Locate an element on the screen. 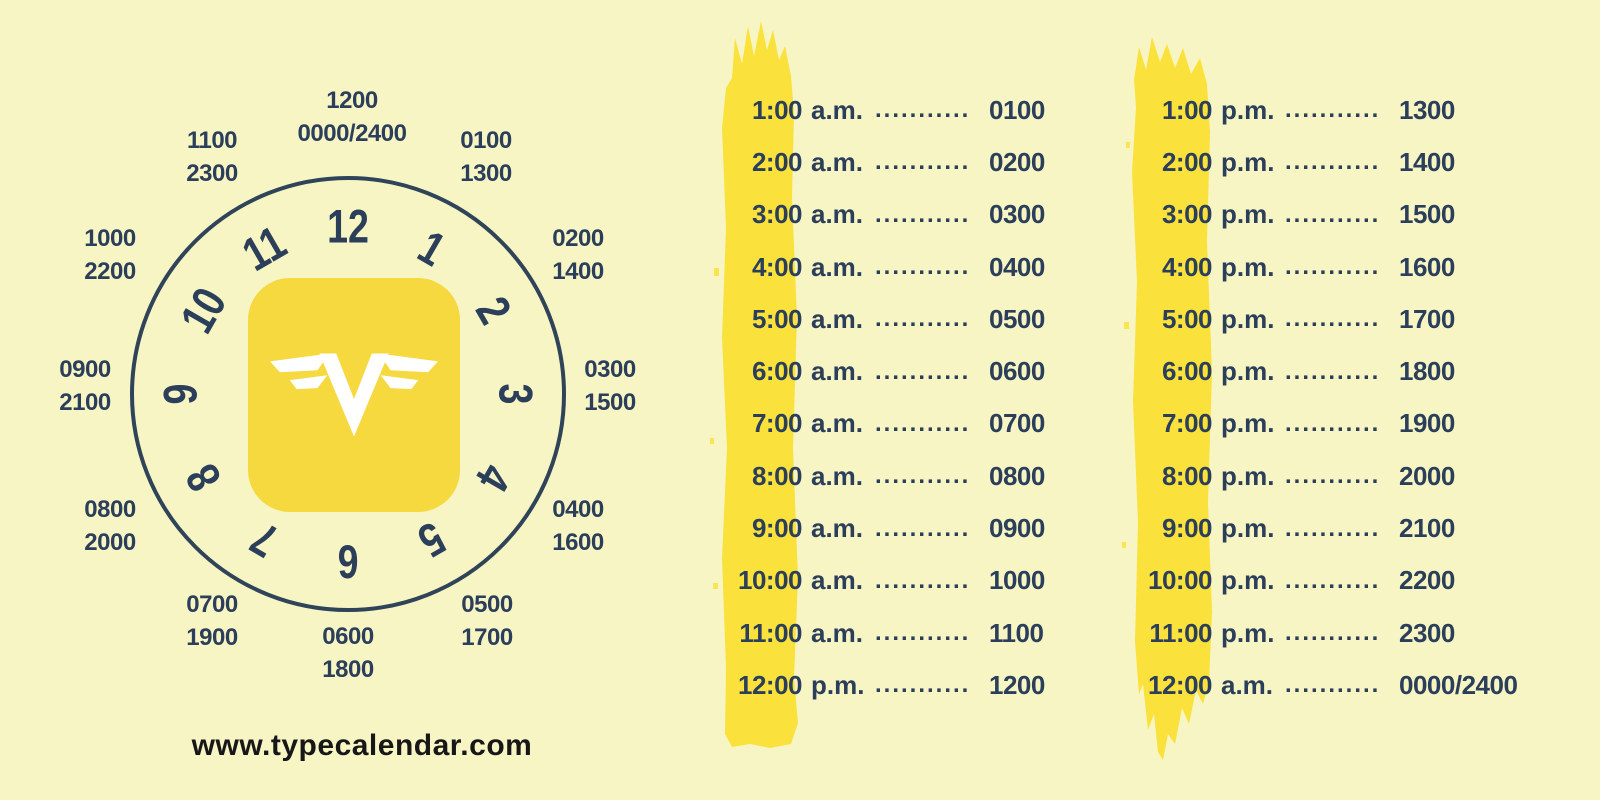  pm-table-row: 6:00 p.m............. 1800 is located at coordinates (1308, 371).